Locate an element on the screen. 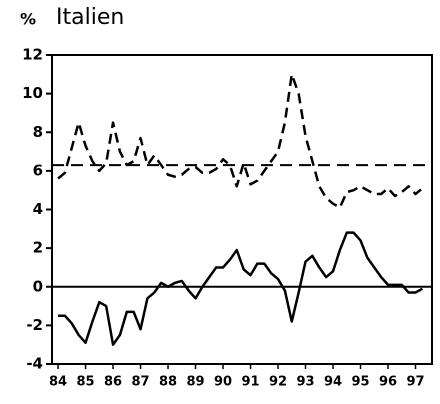  x-tick-label: 96 is located at coordinates (388, 382).